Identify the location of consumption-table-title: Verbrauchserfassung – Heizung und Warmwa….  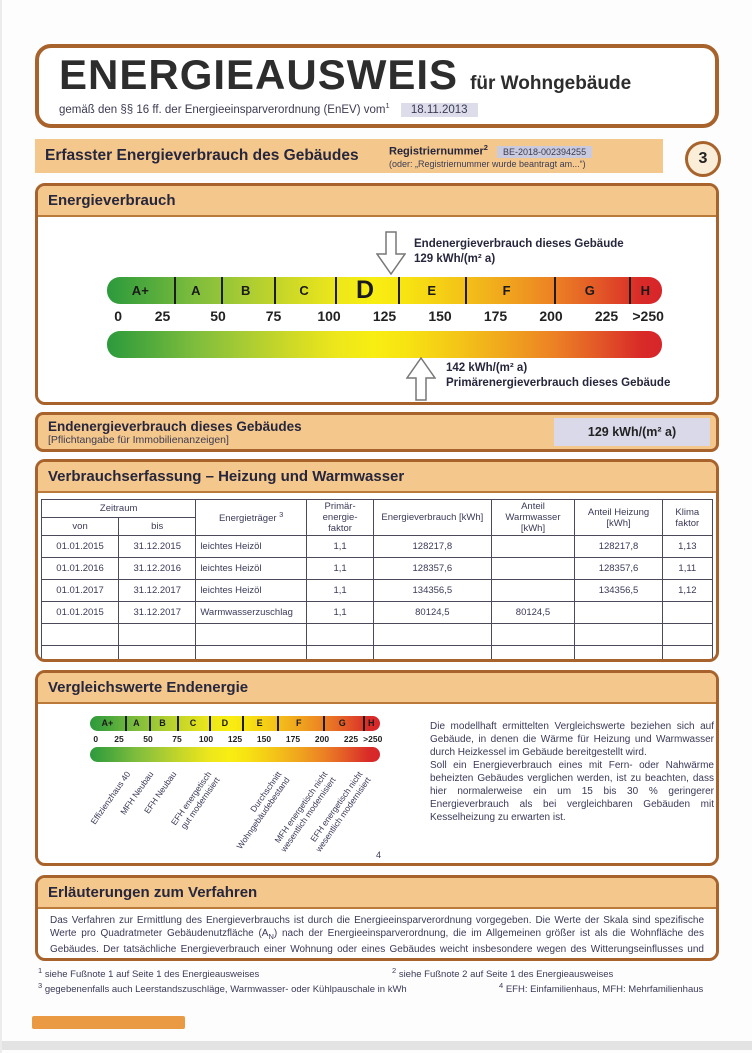
(377, 477).